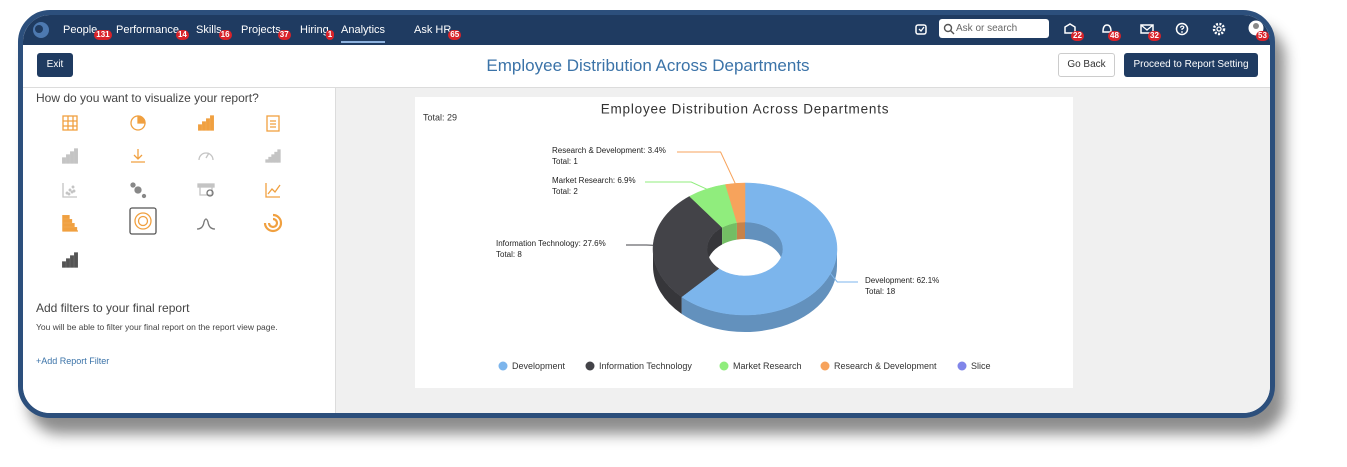  Describe the element at coordinates (1110, 31) in the screenshot. I see `bell-icon: 48` at that location.